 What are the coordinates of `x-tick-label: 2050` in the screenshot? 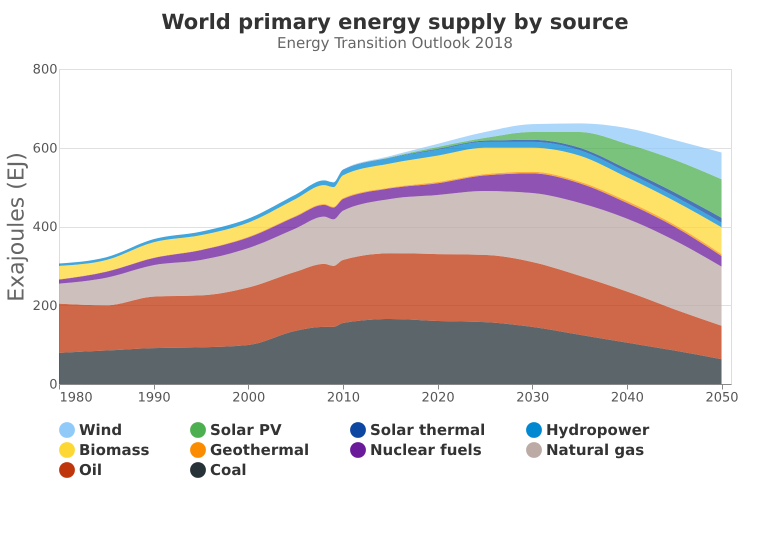 It's located at (722, 398).